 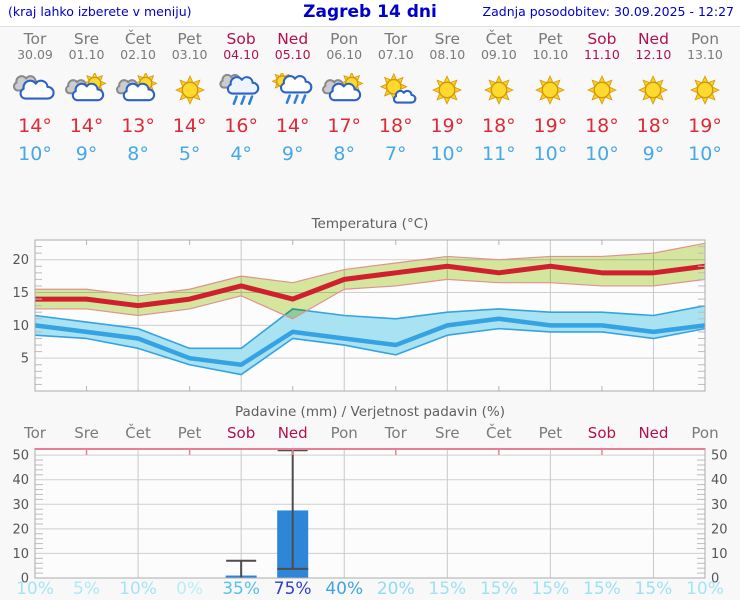 I want to click on y-axis-label: 40, so click(x=719, y=480).